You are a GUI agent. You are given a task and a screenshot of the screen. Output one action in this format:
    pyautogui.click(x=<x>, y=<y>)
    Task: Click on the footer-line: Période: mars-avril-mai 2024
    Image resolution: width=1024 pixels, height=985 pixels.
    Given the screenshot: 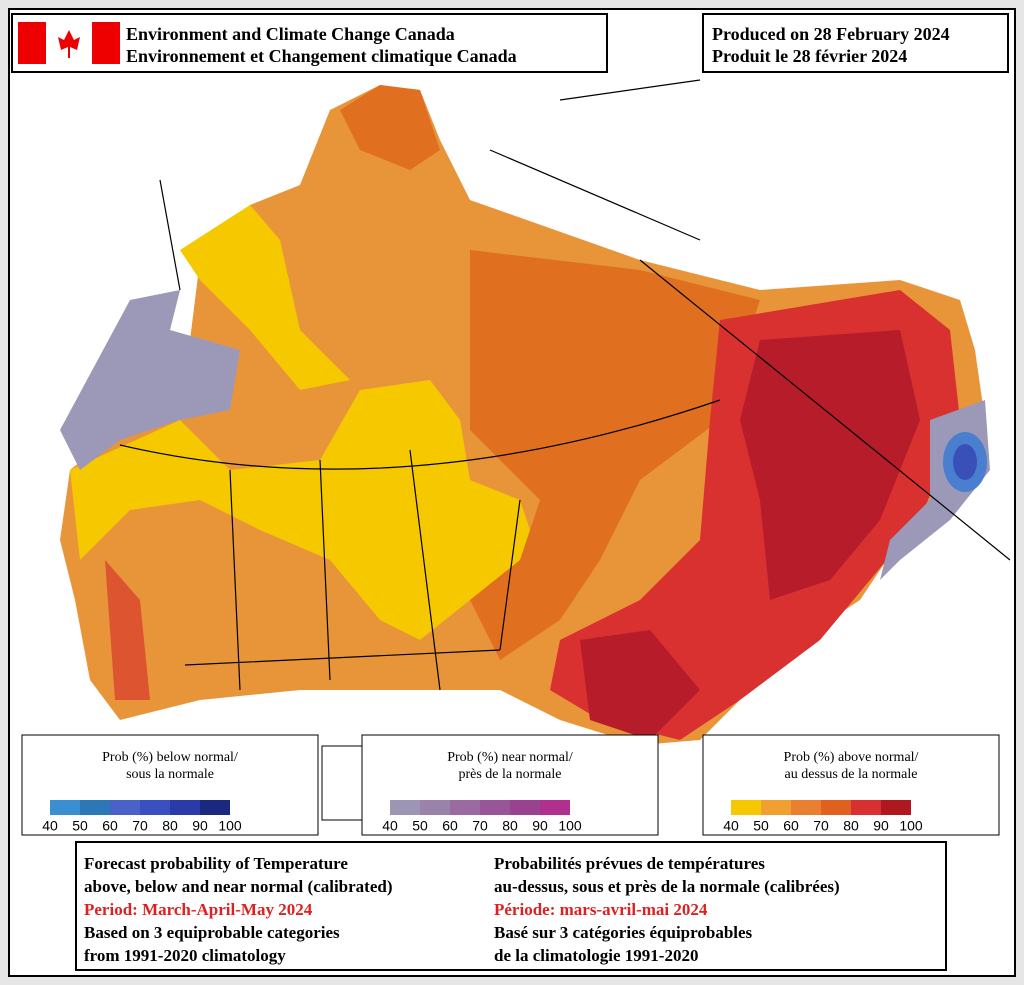 What is the action you would take?
    pyautogui.click(x=601, y=909)
    